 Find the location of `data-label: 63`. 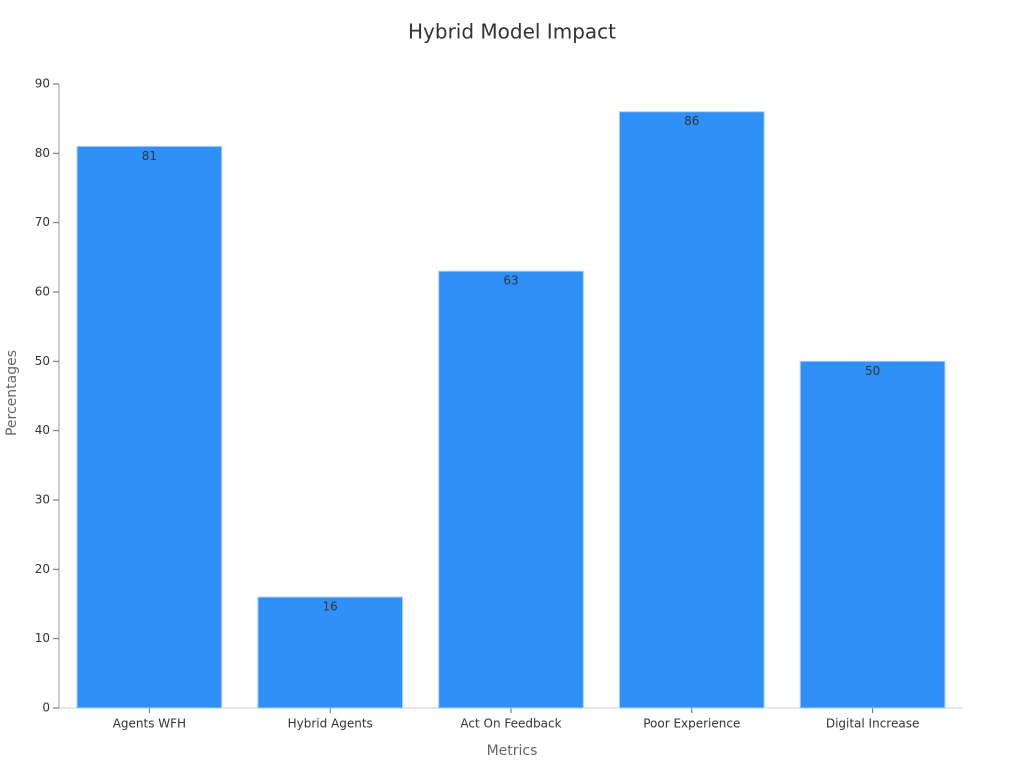

data-label: 63 is located at coordinates (510, 281).